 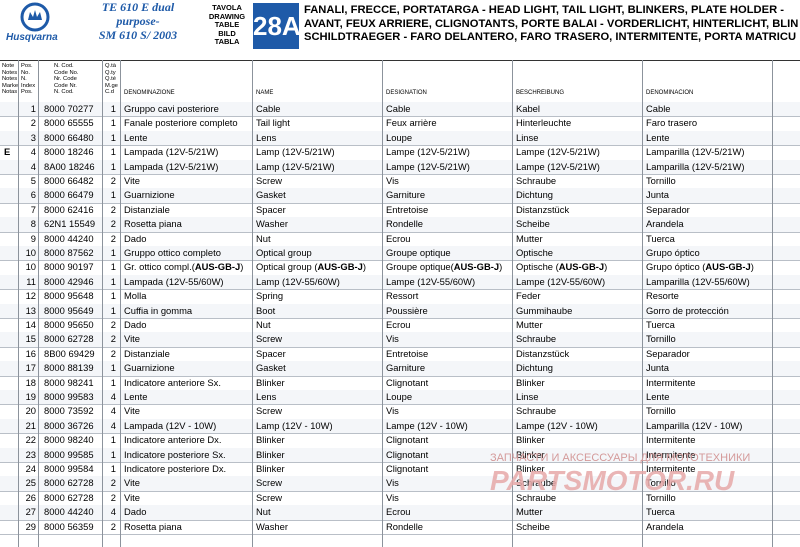 What do you see at coordinates (132, 180) in the screenshot?
I see `italian-cell: Vite` at bounding box center [132, 180].